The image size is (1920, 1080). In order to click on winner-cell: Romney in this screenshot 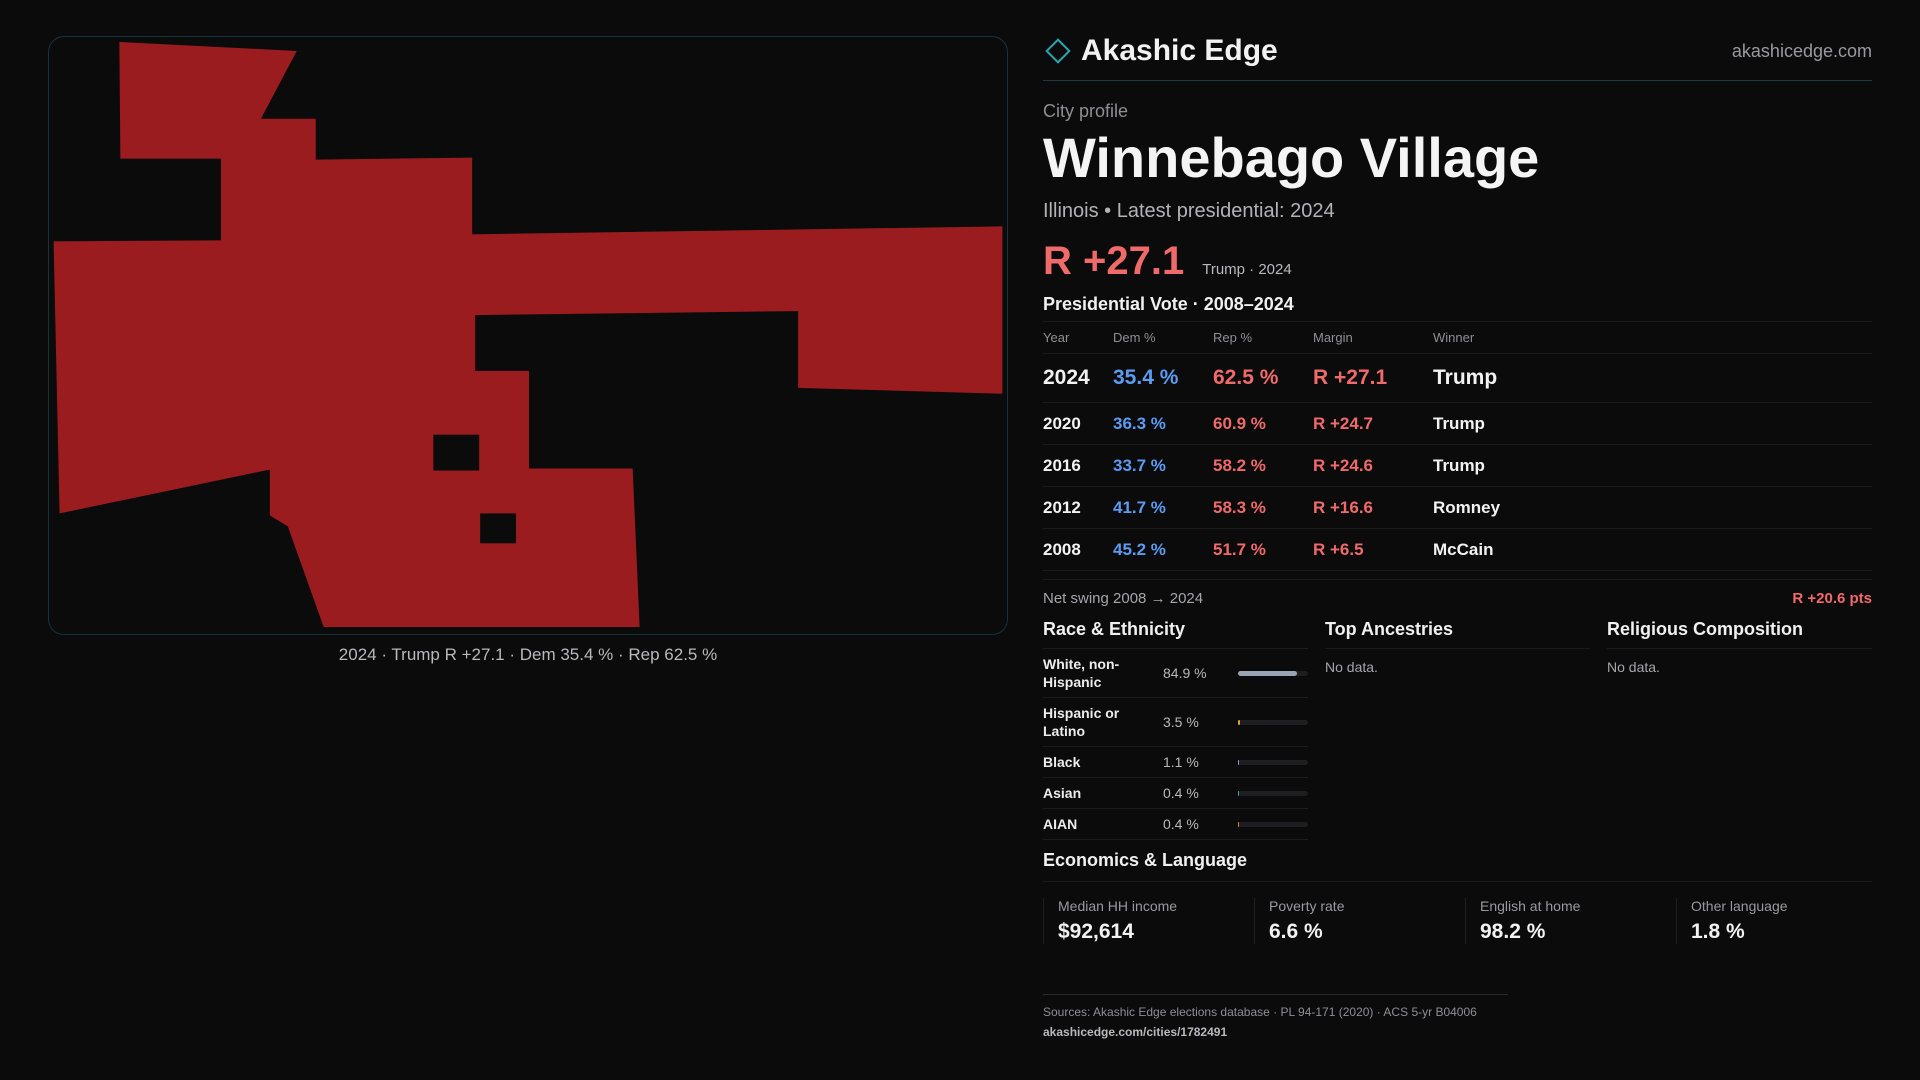, I will do `click(1652, 507)`.